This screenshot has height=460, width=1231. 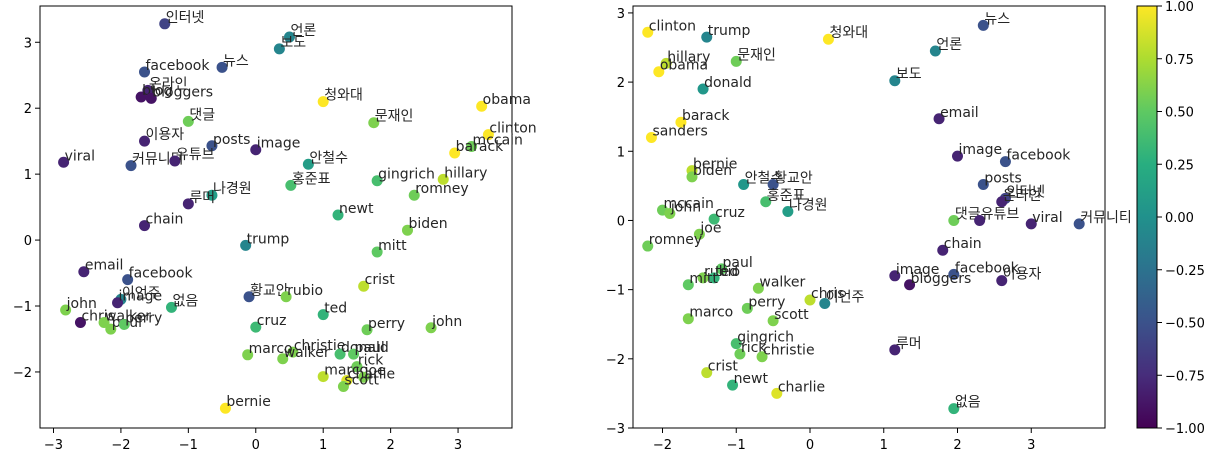 What do you see at coordinates (1179, 7) in the screenshot?
I see `colorbar-tick-label: 1.00` at bounding box center [1179, 7].